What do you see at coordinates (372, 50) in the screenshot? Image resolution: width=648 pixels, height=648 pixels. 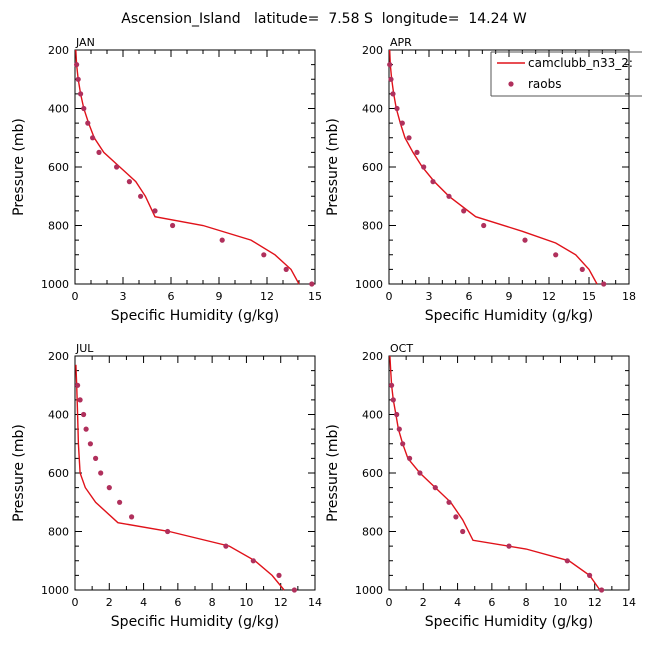 I see `y-tick-label: 200` at bounding box center [372, 50].